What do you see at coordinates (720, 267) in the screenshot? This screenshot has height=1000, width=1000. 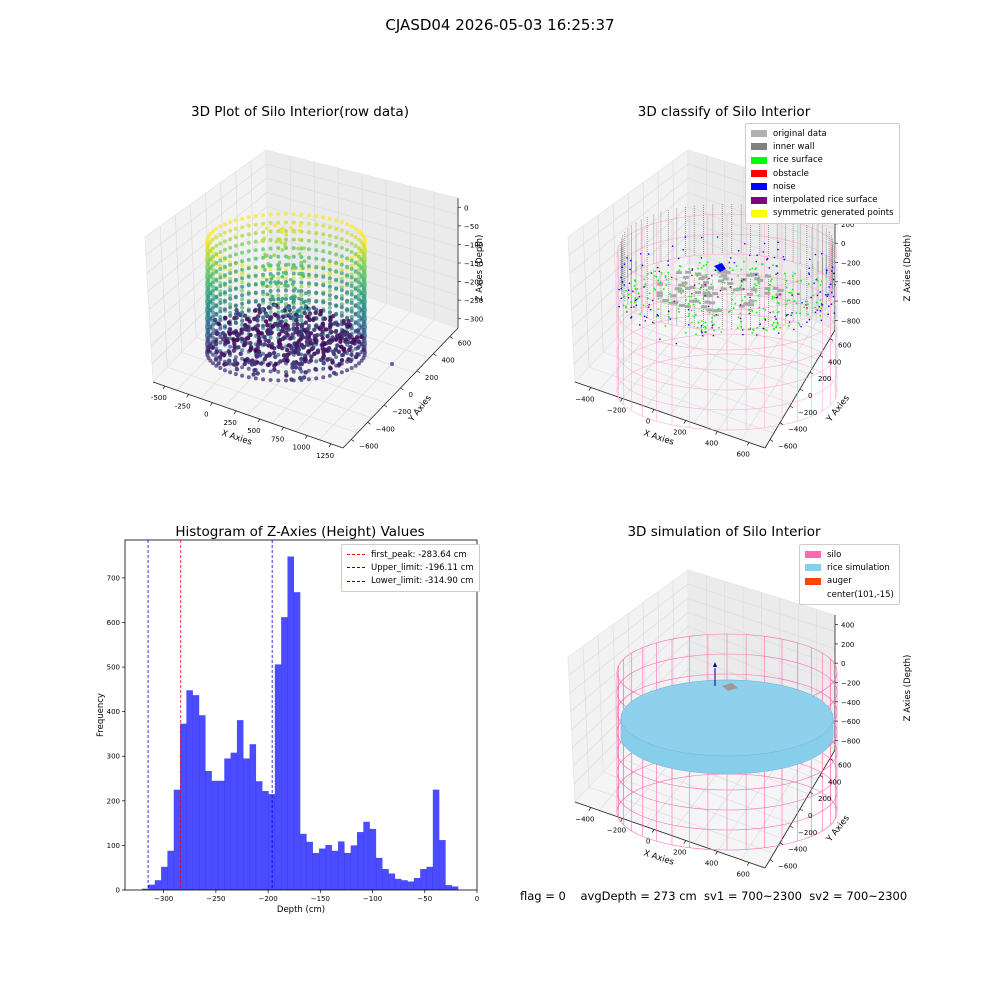 I see `noise-cluster` at bounding box center [720, 267].